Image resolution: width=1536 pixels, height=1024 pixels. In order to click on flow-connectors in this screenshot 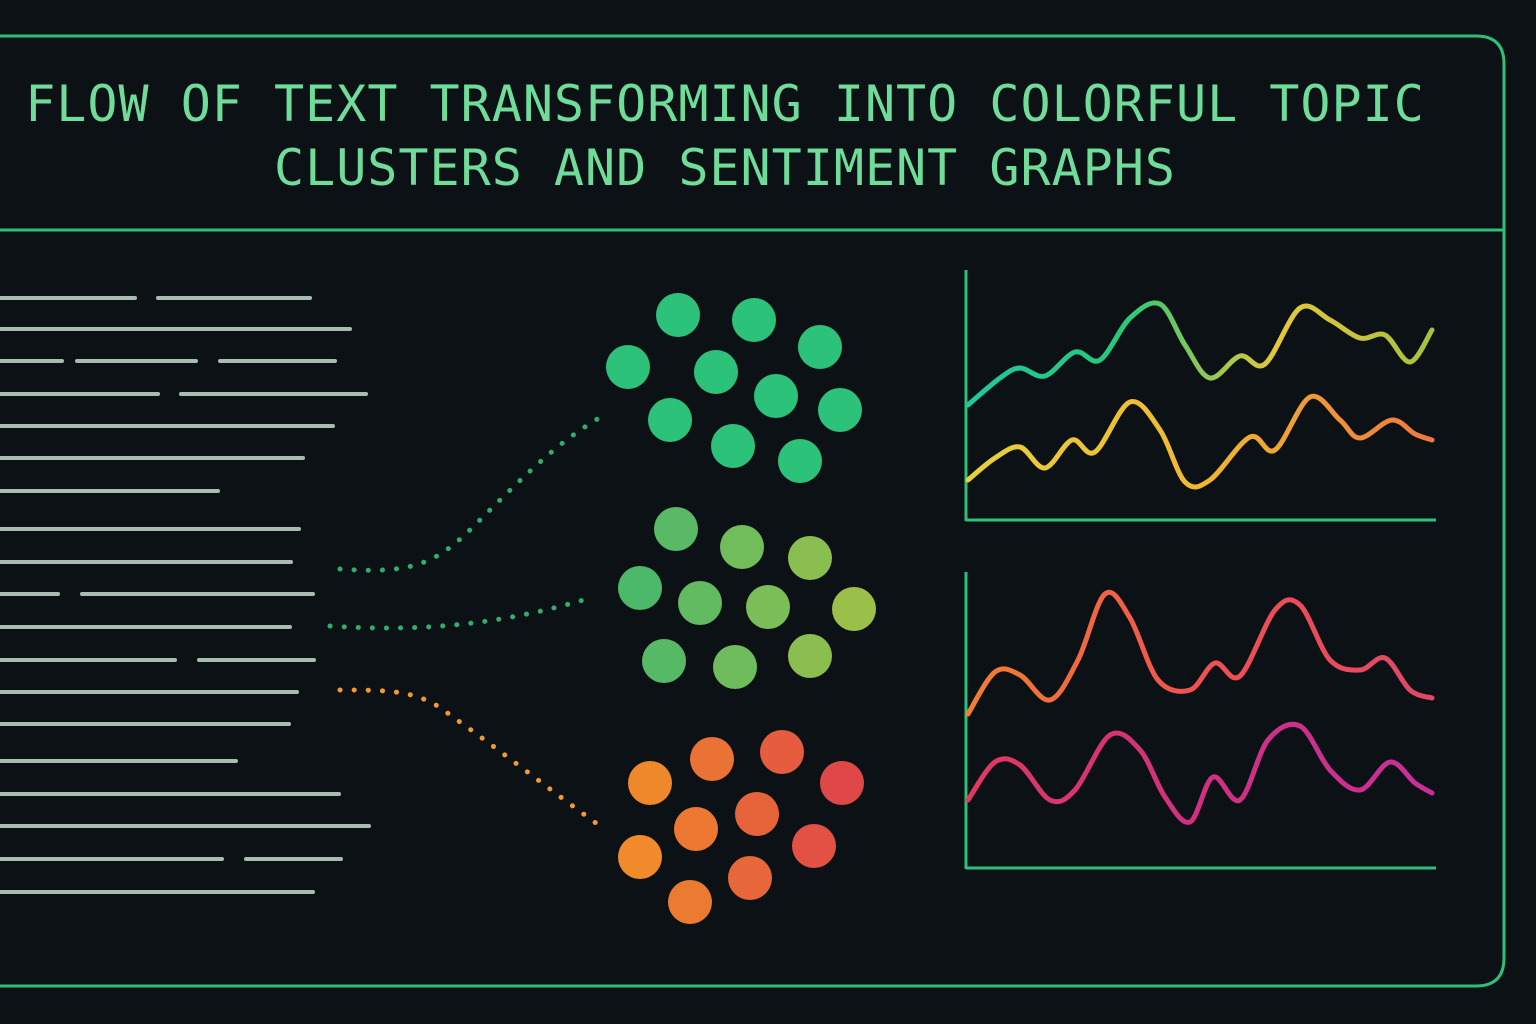, I will do `click(468, 620)`.